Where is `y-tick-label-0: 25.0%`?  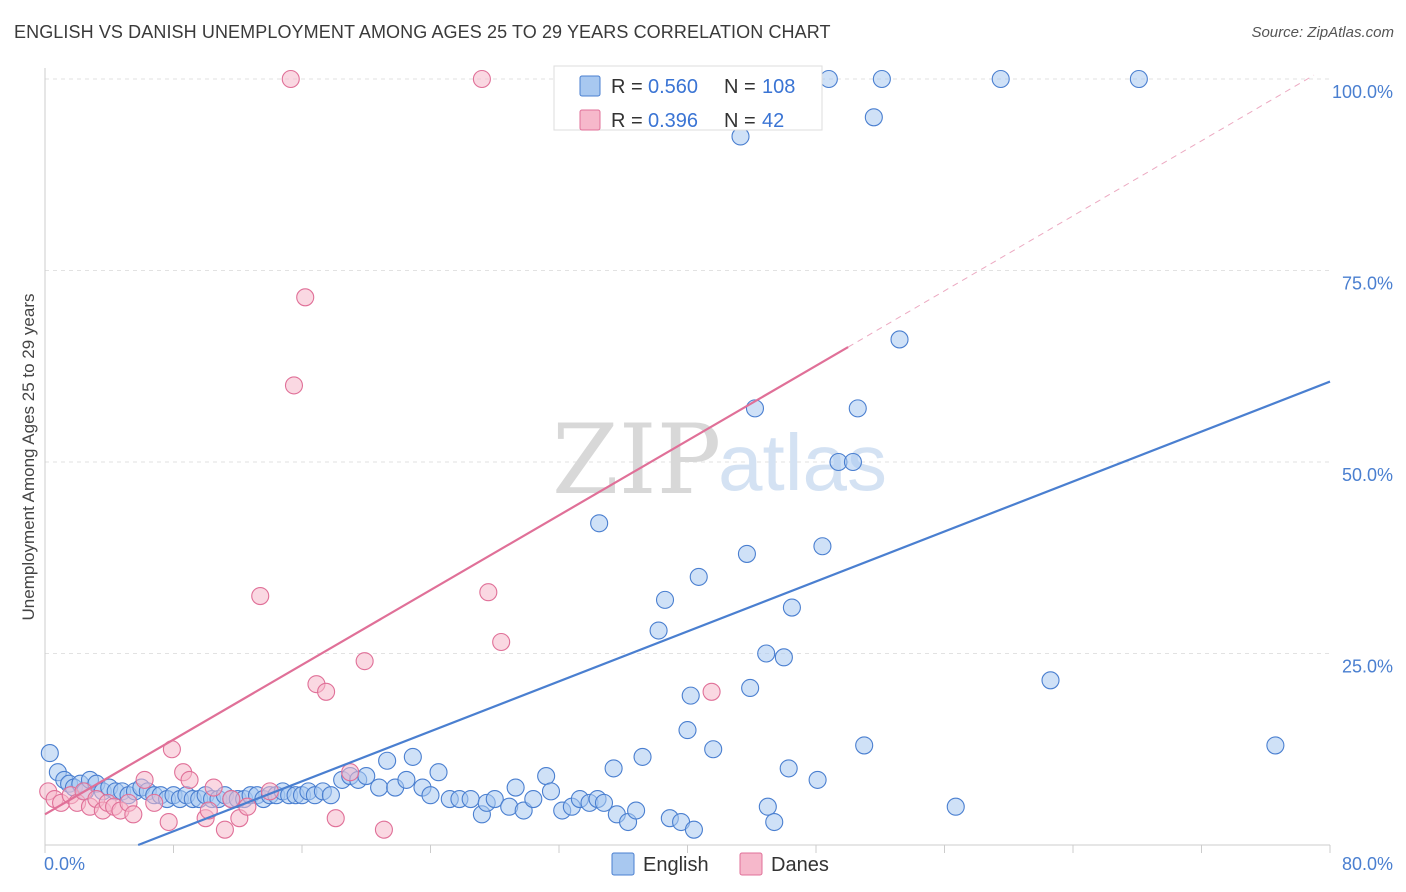 y-tick-label-0: 25.0% is located at coordinates (1367, 667).